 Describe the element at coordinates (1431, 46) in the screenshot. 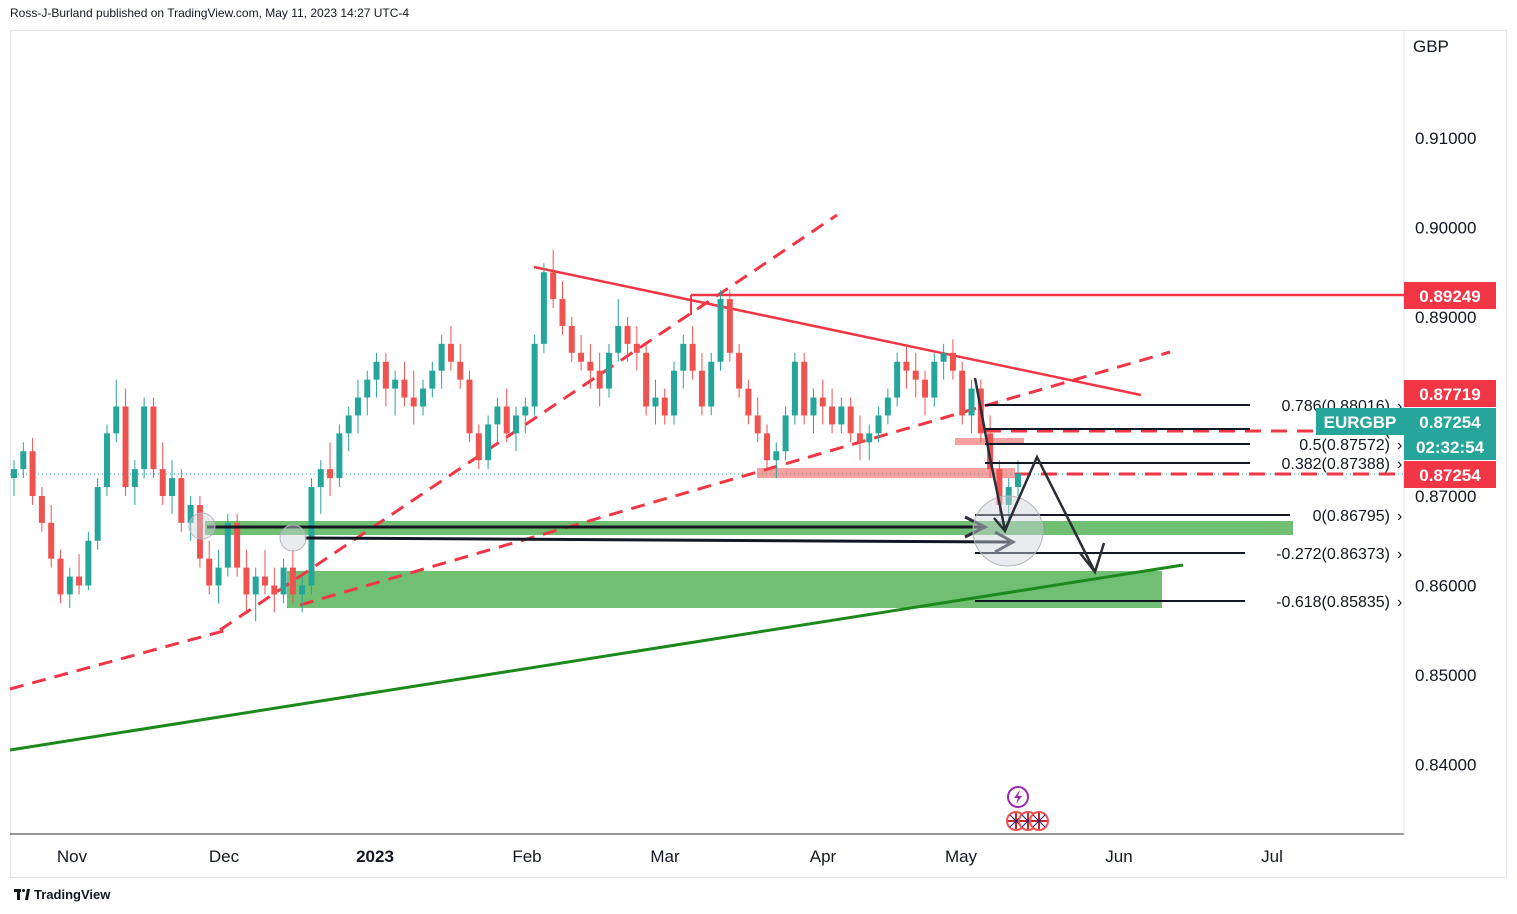

I see `currency-label: GBP` at that location.